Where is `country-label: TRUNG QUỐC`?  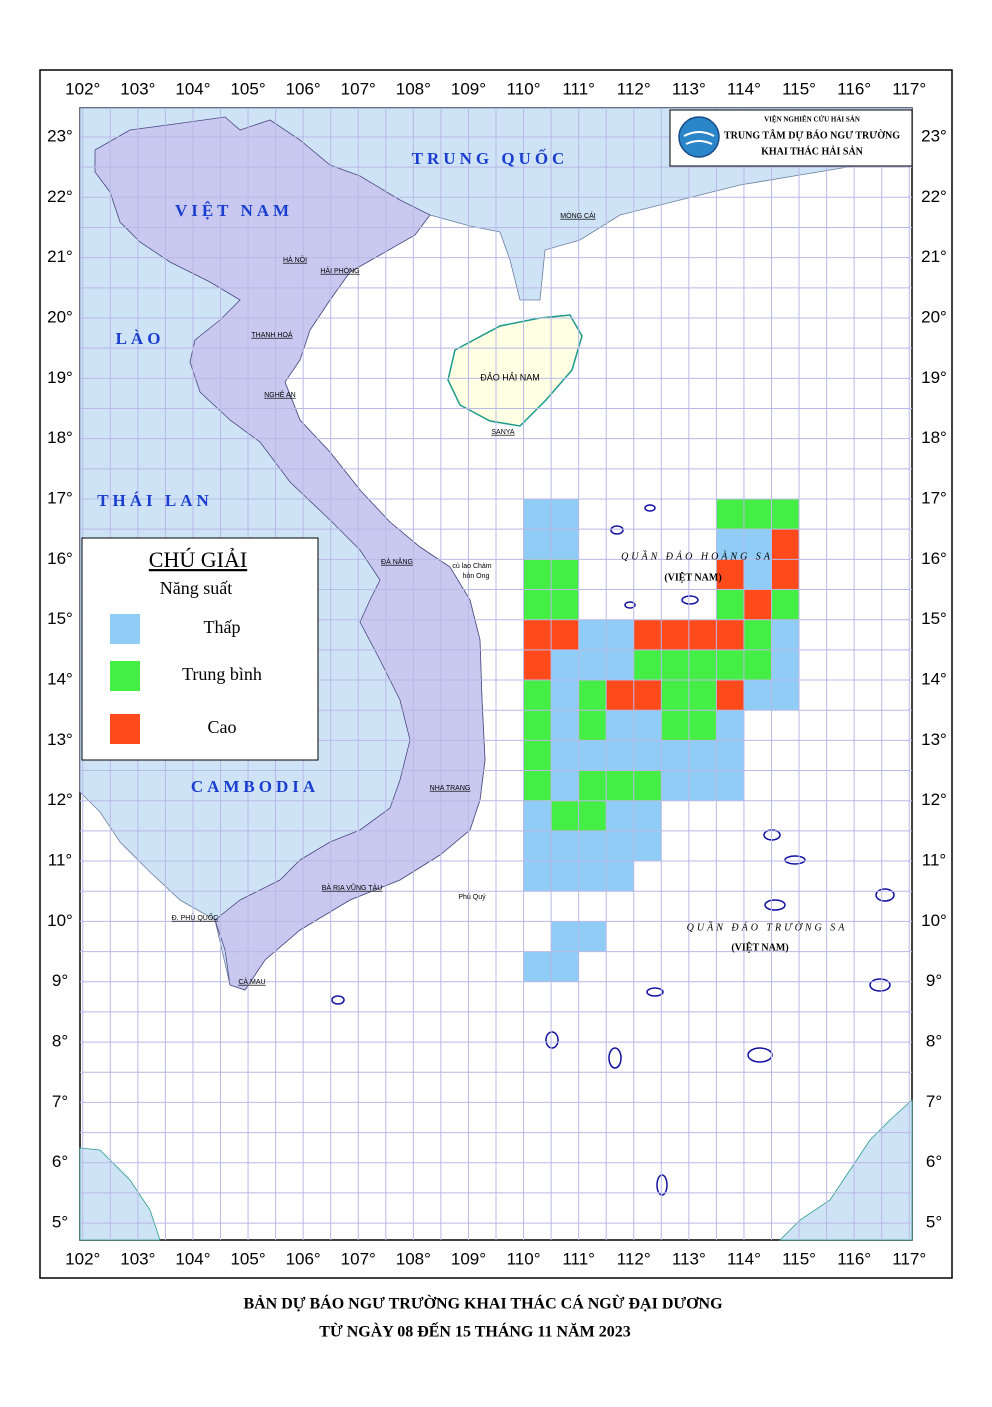
country-label: TRUNG QUỐC is located at coordinates (490, 158).